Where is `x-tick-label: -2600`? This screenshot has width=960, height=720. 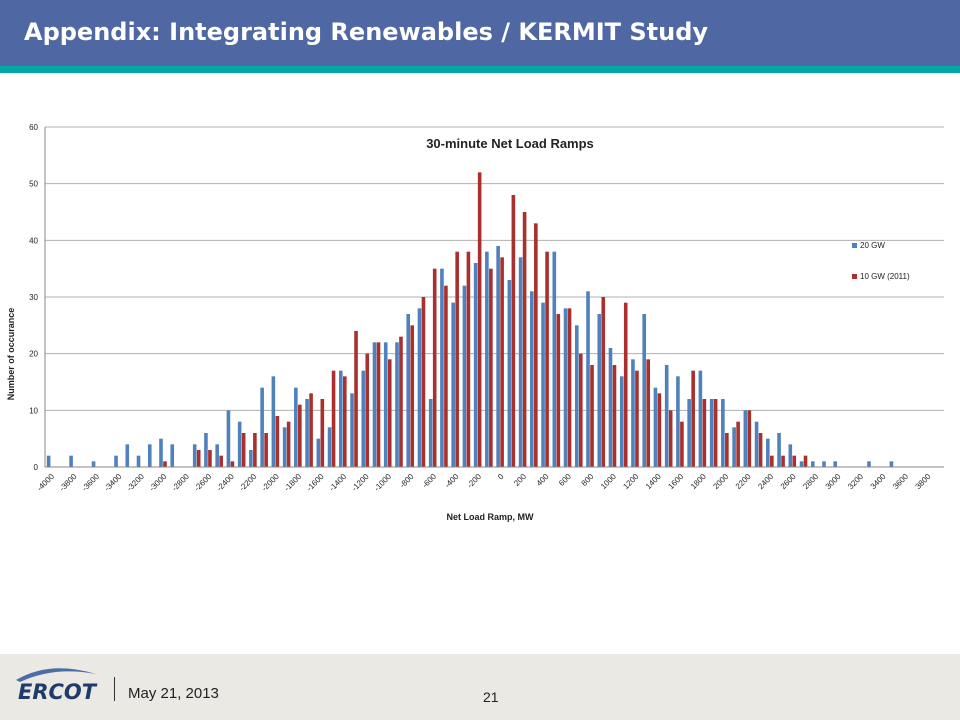
x-tick-label: -2600 is located at coordinates (202, 482).